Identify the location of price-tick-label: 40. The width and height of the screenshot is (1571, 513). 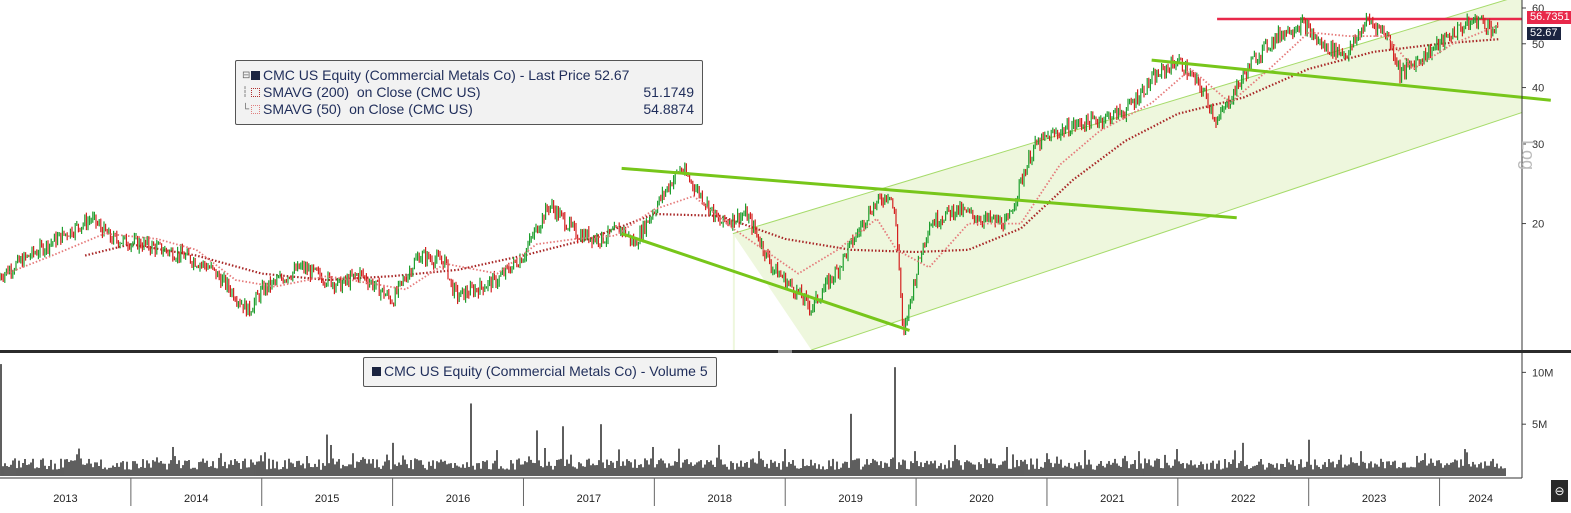
(1538, 89).